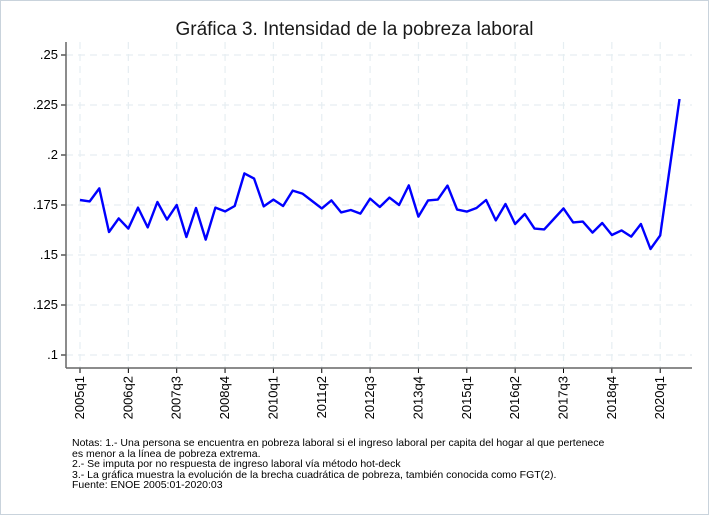 The width and height of the screenshot is (709, 515). Describe the element at coordinates (369, 397) in the screenshot. I see `x-tick-label: 2012q3` at that location.